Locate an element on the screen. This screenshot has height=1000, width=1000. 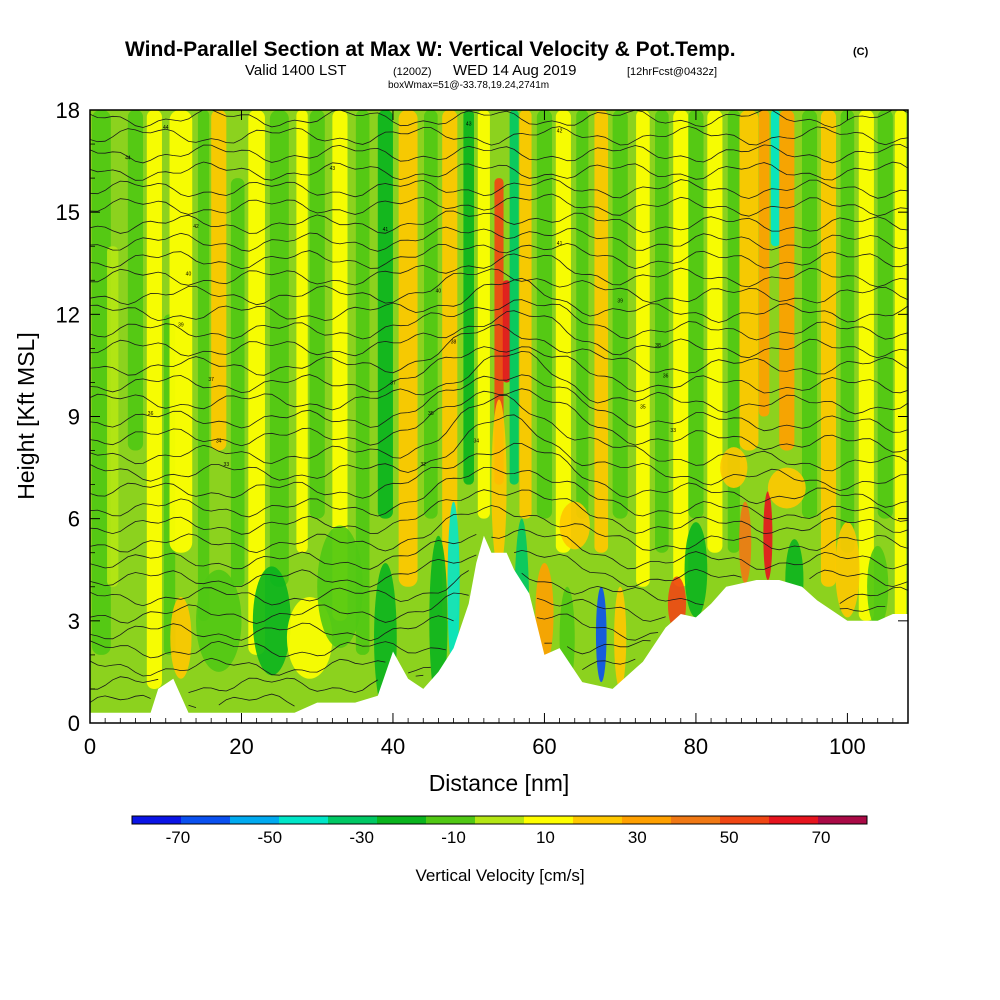
y-tick-label: 0 is located at coordinates (74, 723).